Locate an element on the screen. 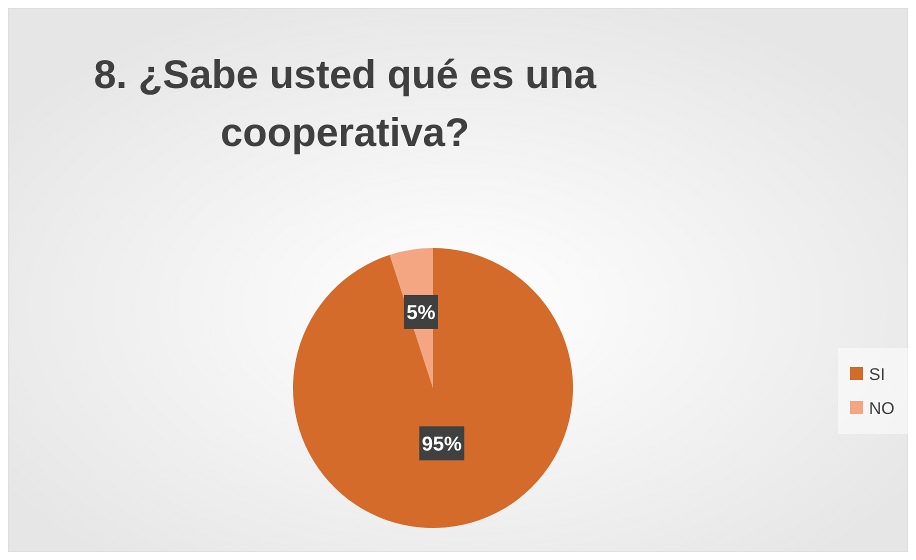 The height and width of the screenshot is (560, 916). chart-title: 8. ¿Sabe usted qué es una cooperativa? is located at coordinates (345, 104).